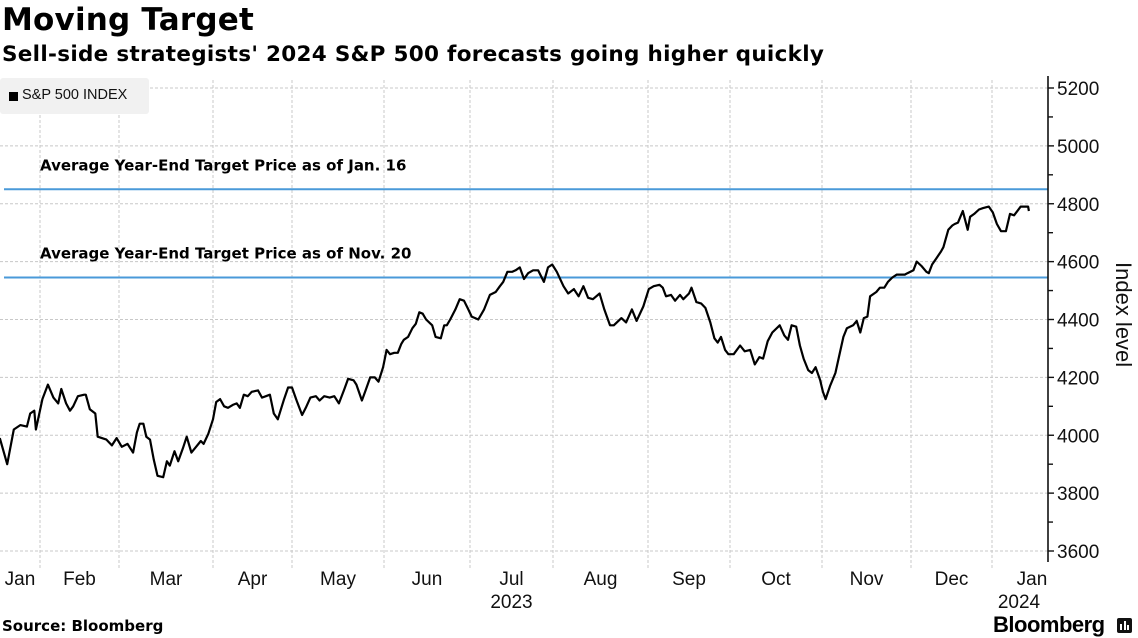 The height and width of the screenshot is (638, 1138). Describe the element at coordinates (166, 579) in the screenshot. I see `x-tick-label: Mar` at that location.